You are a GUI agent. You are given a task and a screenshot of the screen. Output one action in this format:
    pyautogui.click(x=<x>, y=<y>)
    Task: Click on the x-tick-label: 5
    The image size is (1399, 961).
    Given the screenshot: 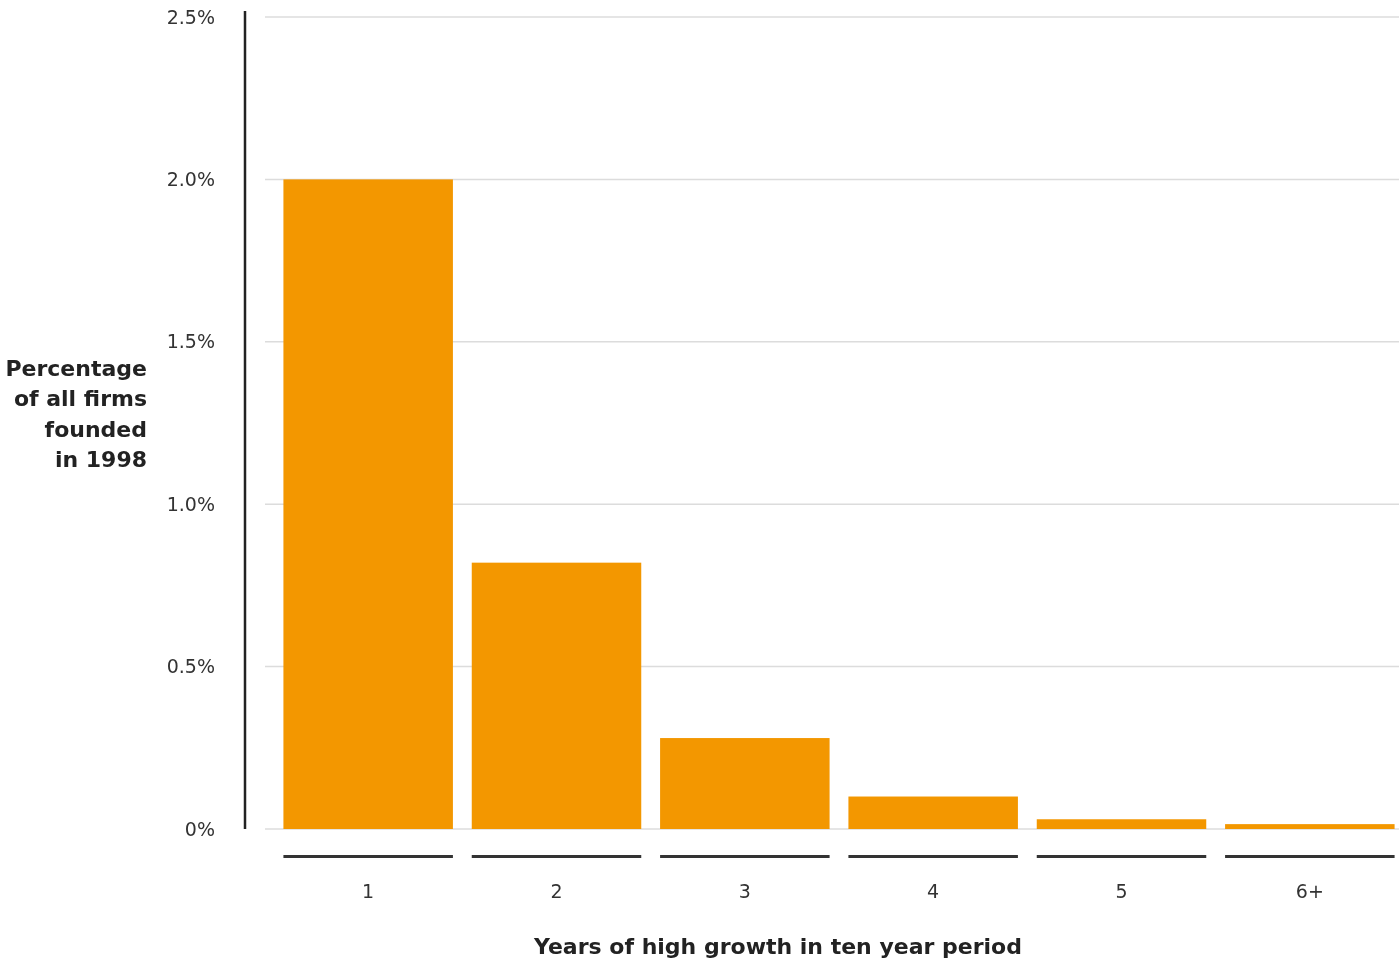 What is the action you would take?
    pyautogui.click(x=1121, y=890)
    